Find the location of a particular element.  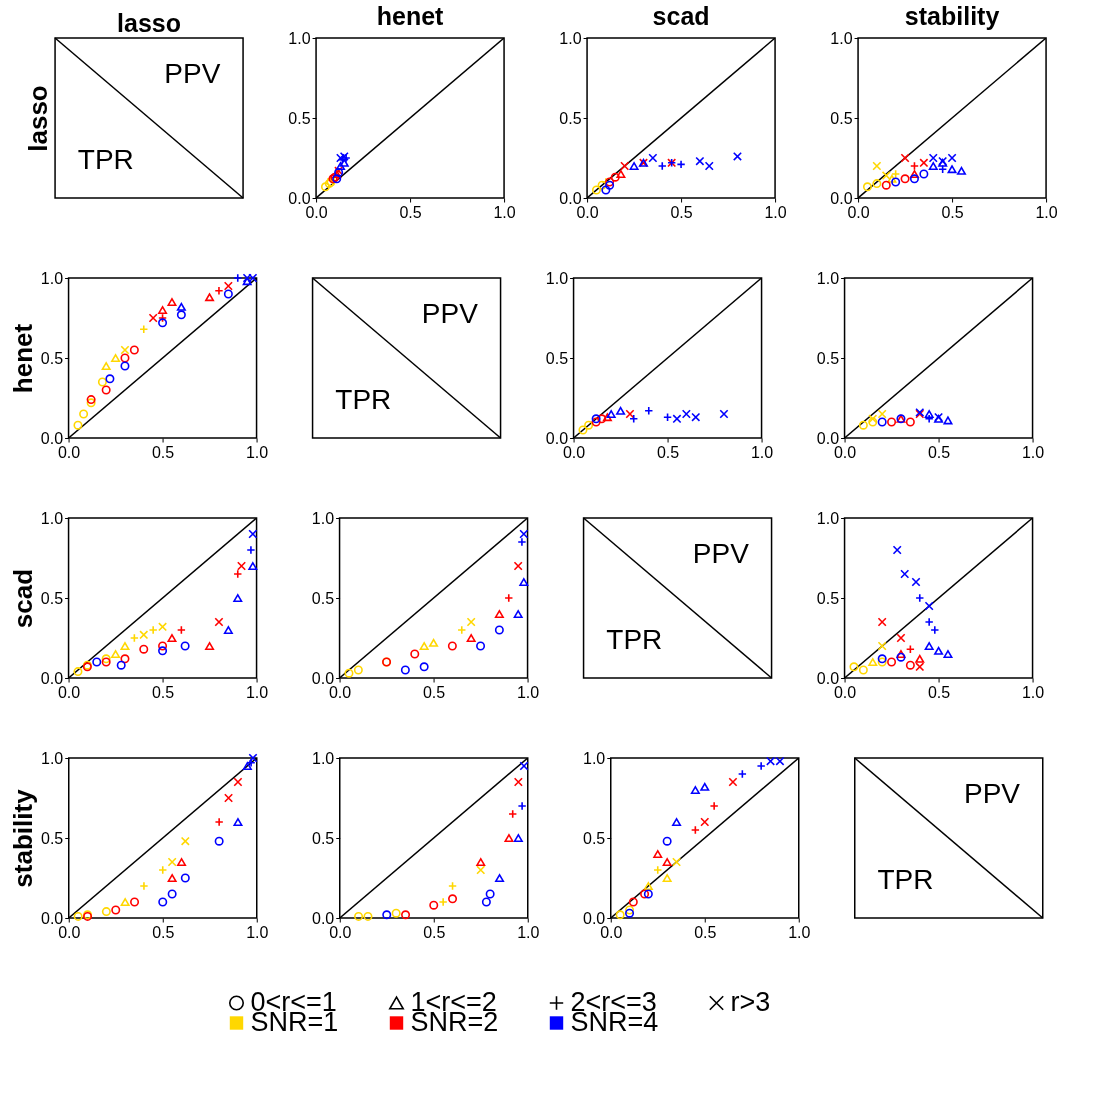

y-axis-title: scad is located at coordinates (22, 598).